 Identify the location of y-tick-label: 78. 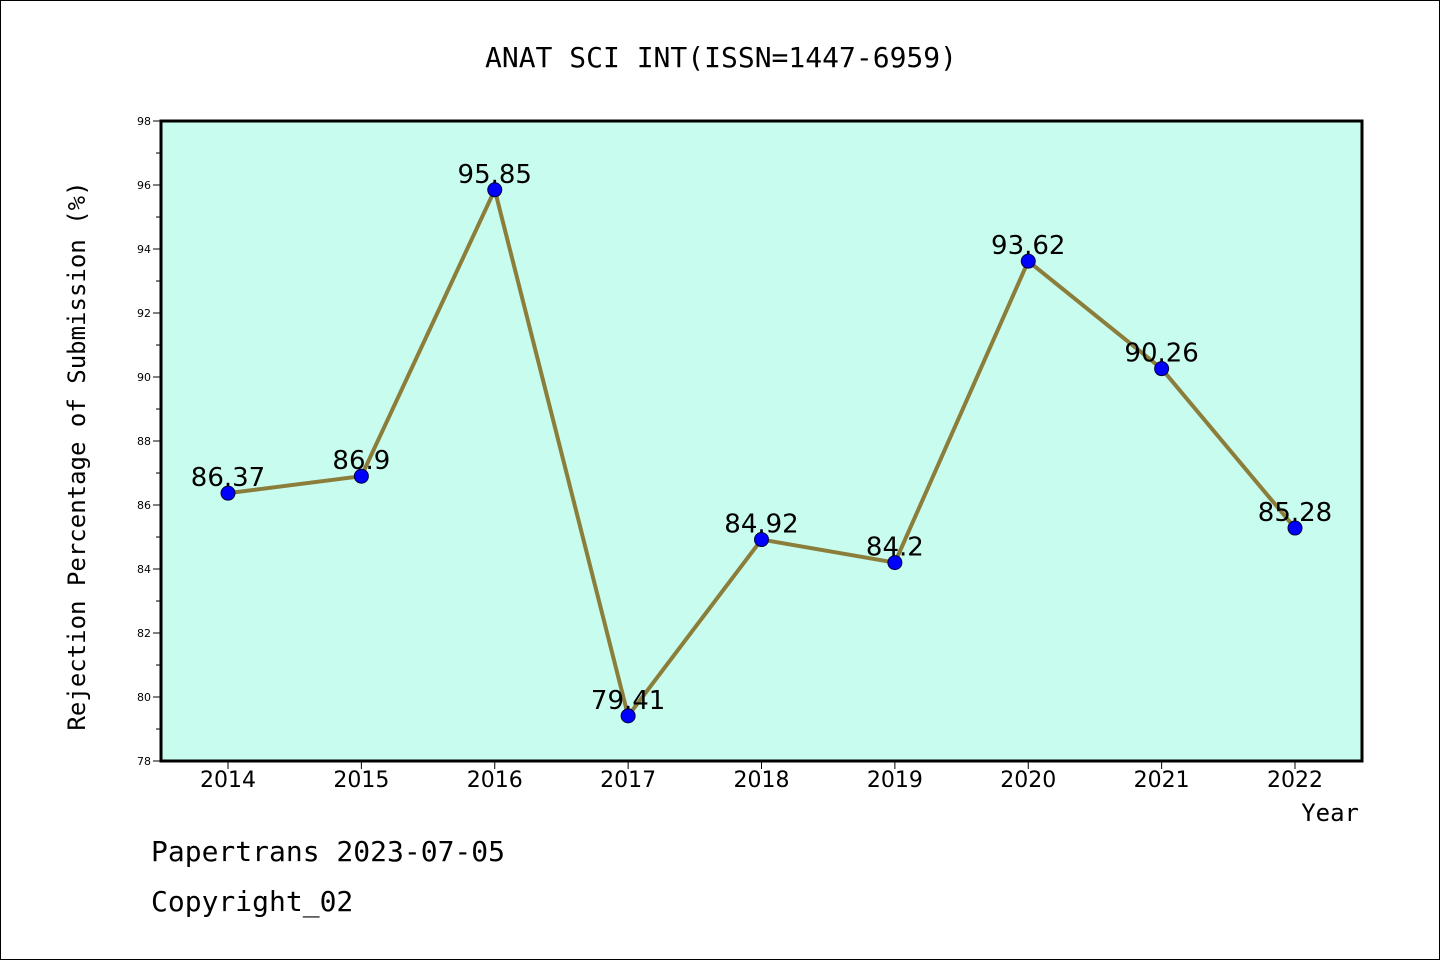
(144, 761).